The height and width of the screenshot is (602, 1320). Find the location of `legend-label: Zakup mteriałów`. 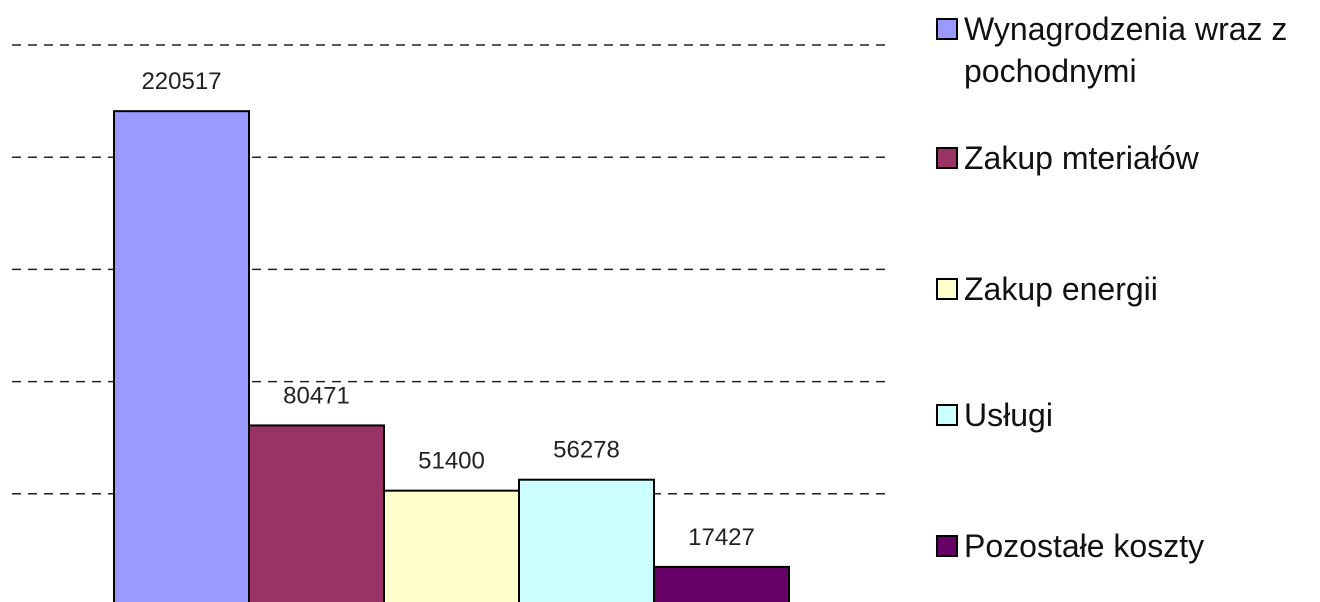

legend-label: Zakup mteriałów is located at coordinates (1081, 158).